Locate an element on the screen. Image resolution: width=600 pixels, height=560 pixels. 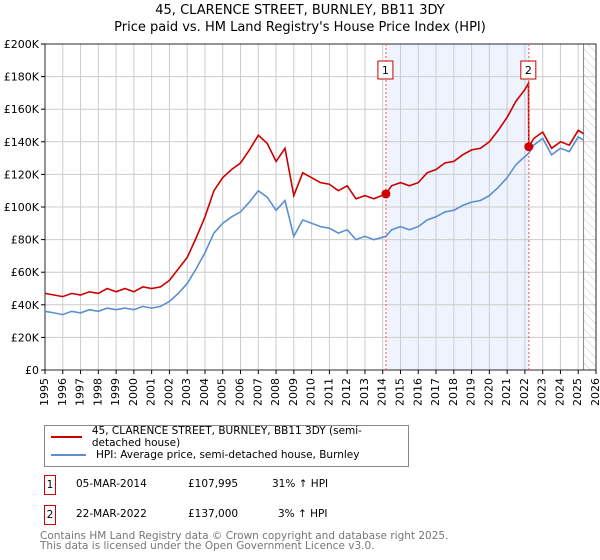
x-tick-label: 2013 is located at coordinates (364, 392).